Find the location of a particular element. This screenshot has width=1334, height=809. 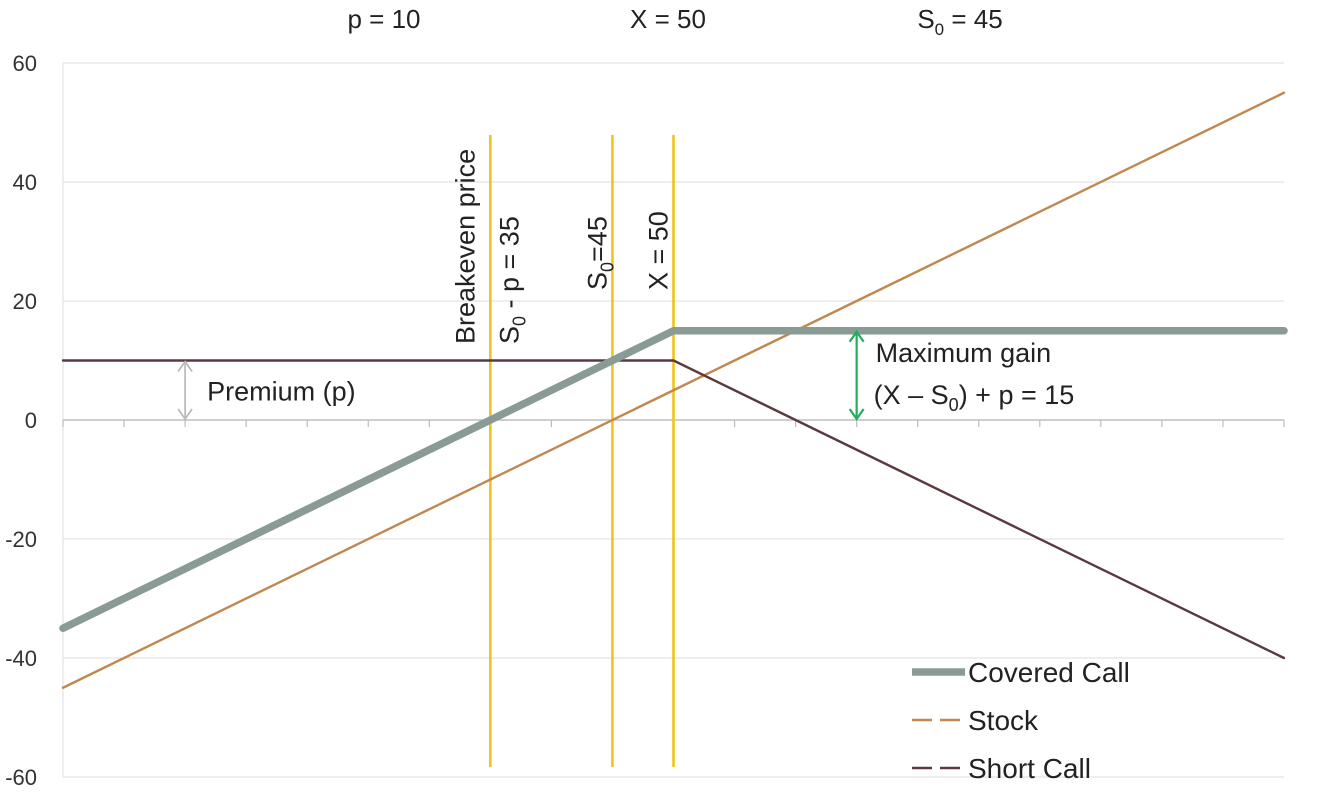

param-strike: X = 50 is located at coordinates (668, 19).